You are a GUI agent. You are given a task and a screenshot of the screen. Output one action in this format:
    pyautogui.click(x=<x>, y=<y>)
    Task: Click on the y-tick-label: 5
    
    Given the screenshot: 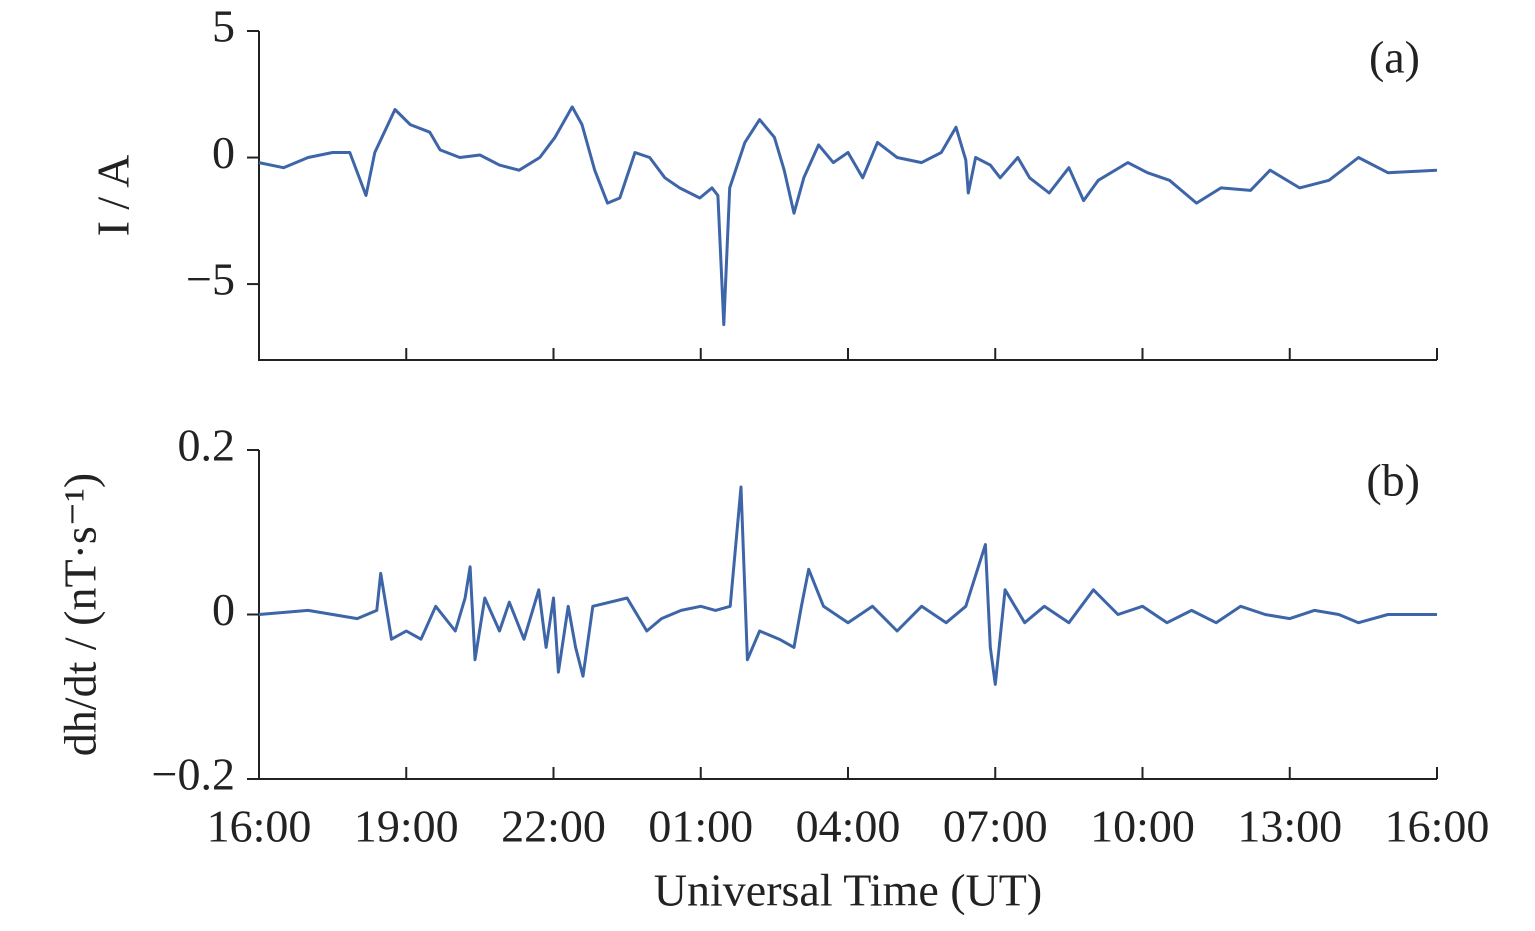 What is the action you would take?
    pyautogui.click(x=223, y=26)
    